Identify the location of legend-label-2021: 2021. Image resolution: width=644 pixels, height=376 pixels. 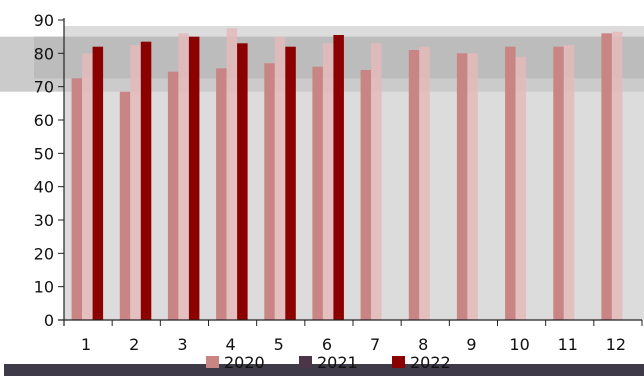
(337, 362).